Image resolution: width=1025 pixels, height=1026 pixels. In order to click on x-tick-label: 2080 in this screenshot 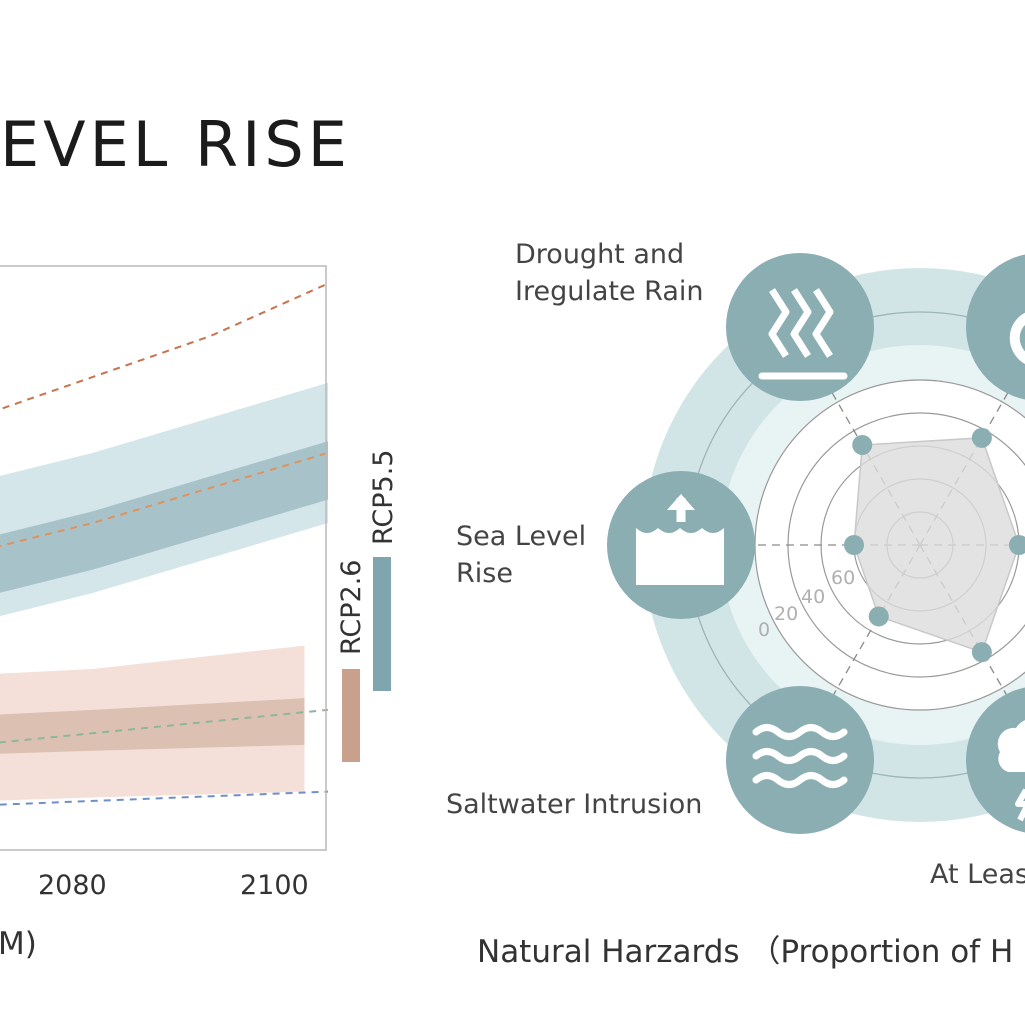, I will do `click(72, 885)`.